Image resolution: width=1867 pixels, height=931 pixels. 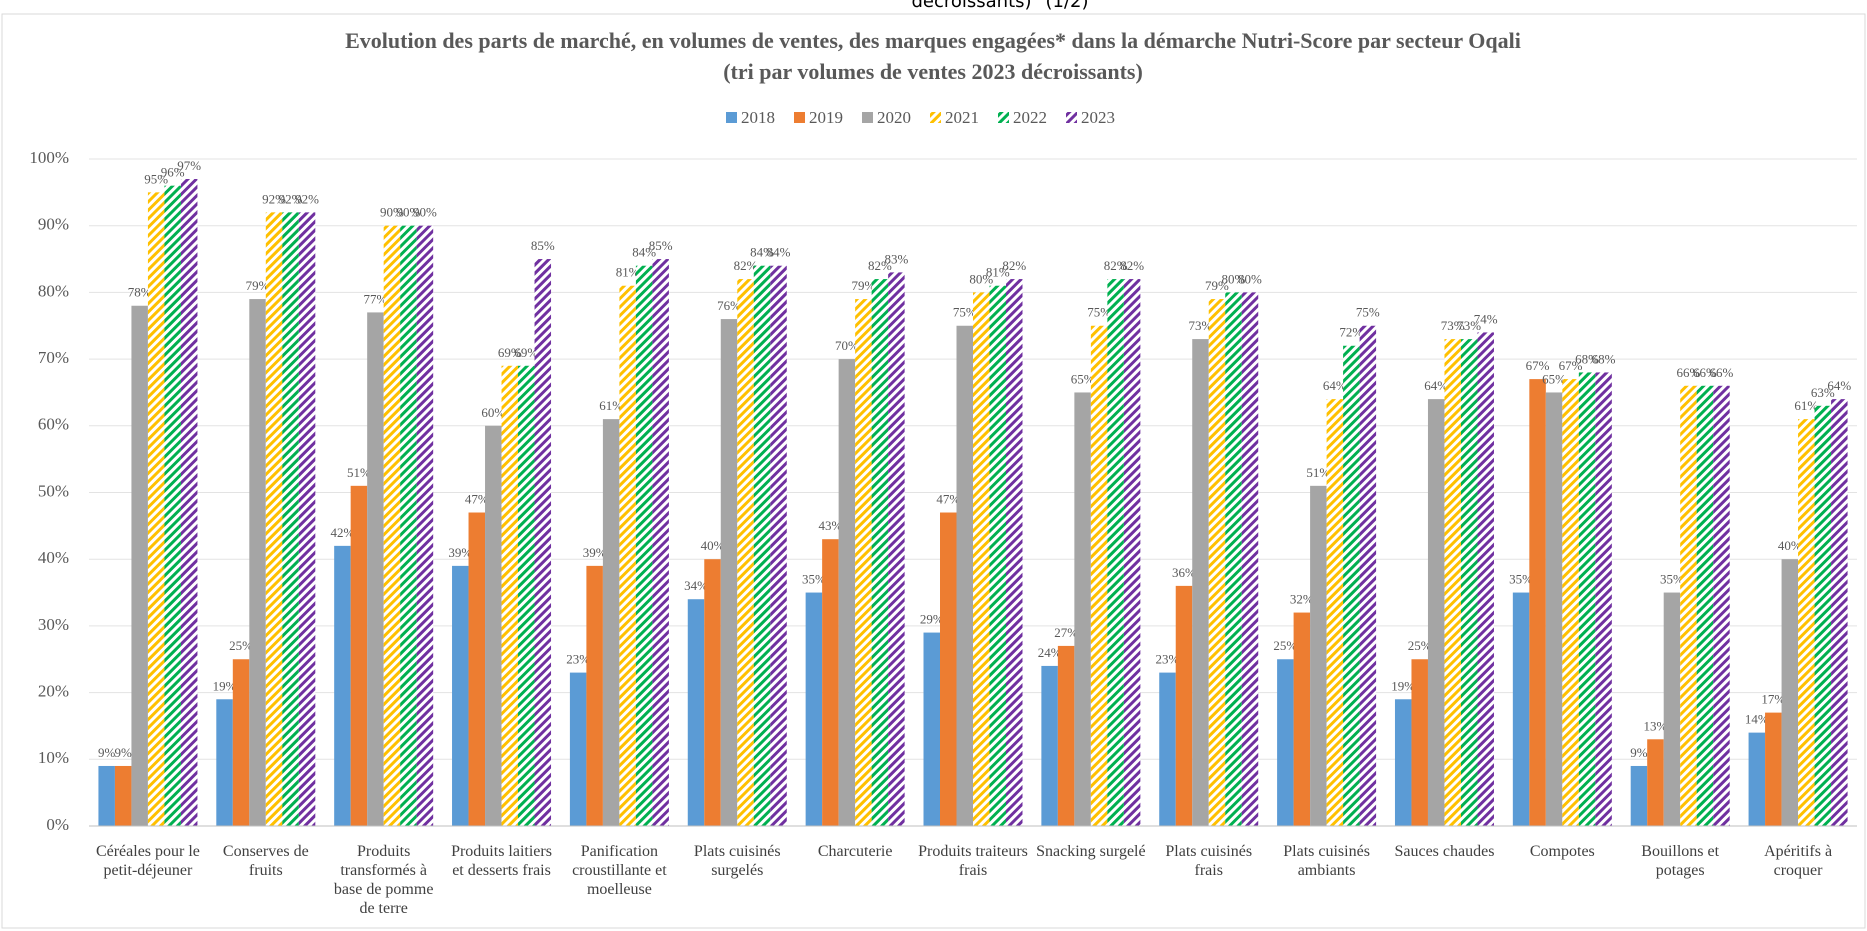 What do you see at coordinates (493, 412) in the screenshot?
I see `value-label: 60%` at bounding box center [493, 412].